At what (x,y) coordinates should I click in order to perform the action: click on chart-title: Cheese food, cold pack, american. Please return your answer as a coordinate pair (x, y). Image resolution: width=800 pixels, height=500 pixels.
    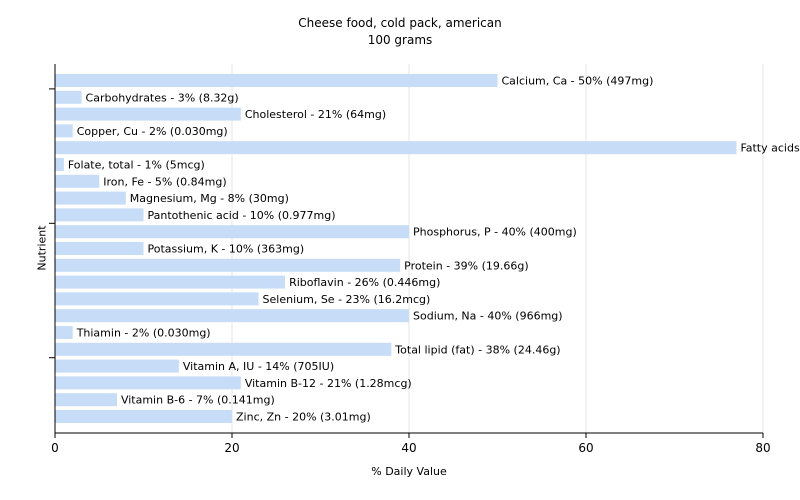
    Looking at the image, I should click on (400, 23).